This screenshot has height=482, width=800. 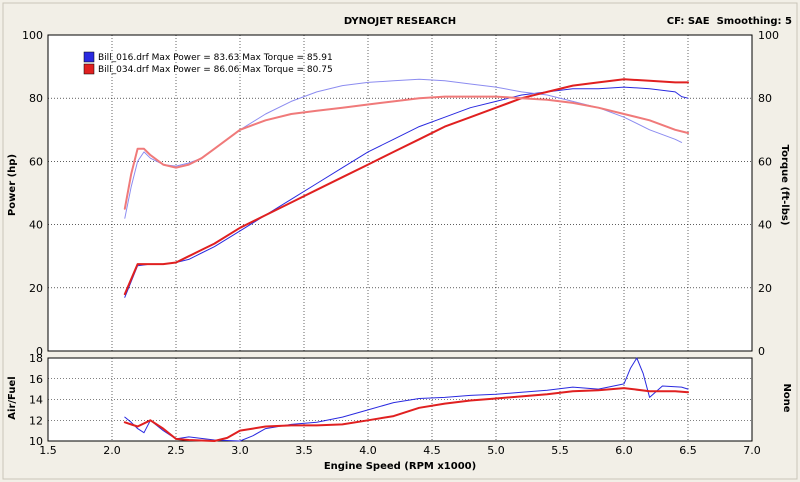 I want to click on y-axis-lower-left-label: Air/Fuel, so click(x=12, y=397).